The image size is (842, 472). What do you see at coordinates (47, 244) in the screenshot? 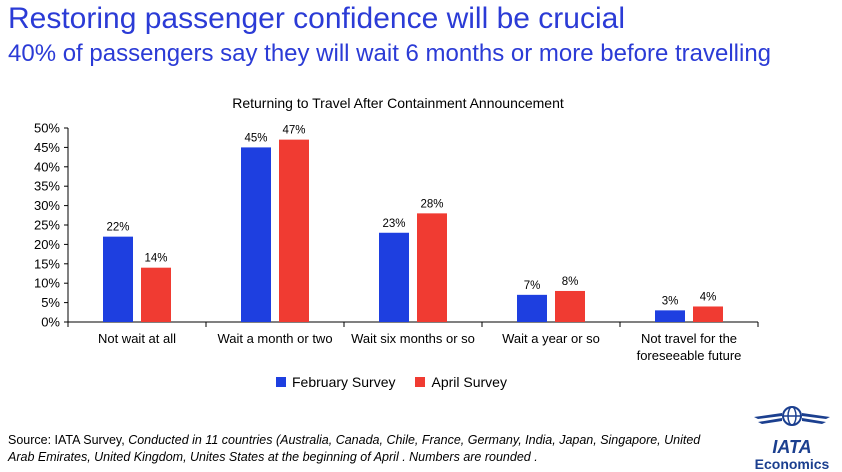
I see `y-tick-label: 20%` at bounding box center [47, 244].